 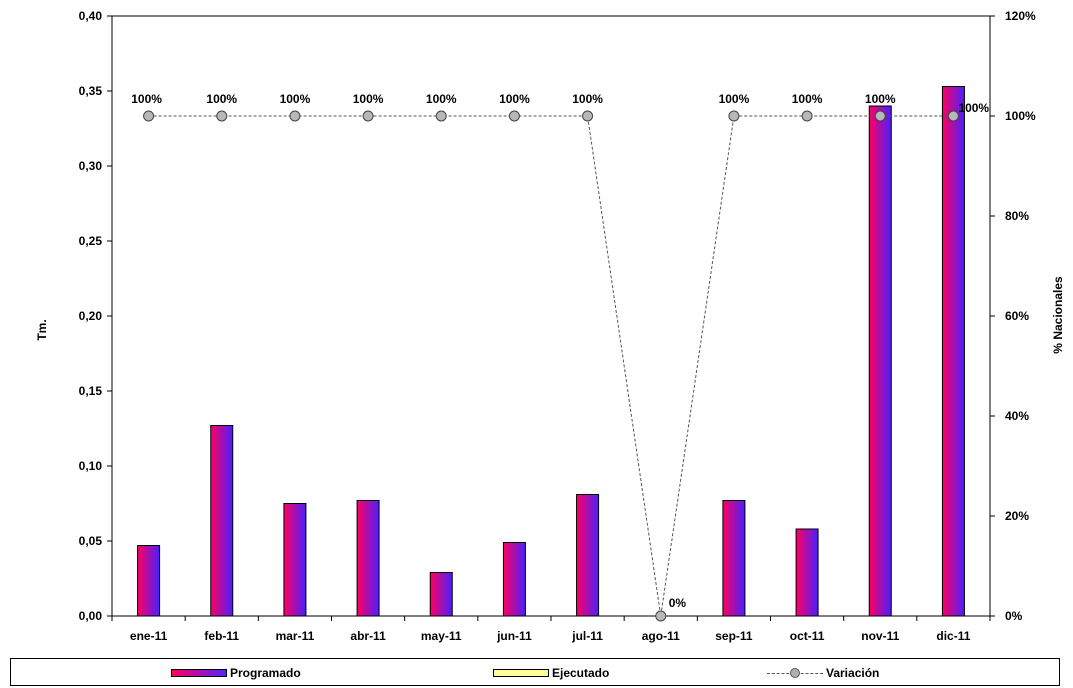 I want to click on y-tick-label: 0,35, so click(x=91, y=91).